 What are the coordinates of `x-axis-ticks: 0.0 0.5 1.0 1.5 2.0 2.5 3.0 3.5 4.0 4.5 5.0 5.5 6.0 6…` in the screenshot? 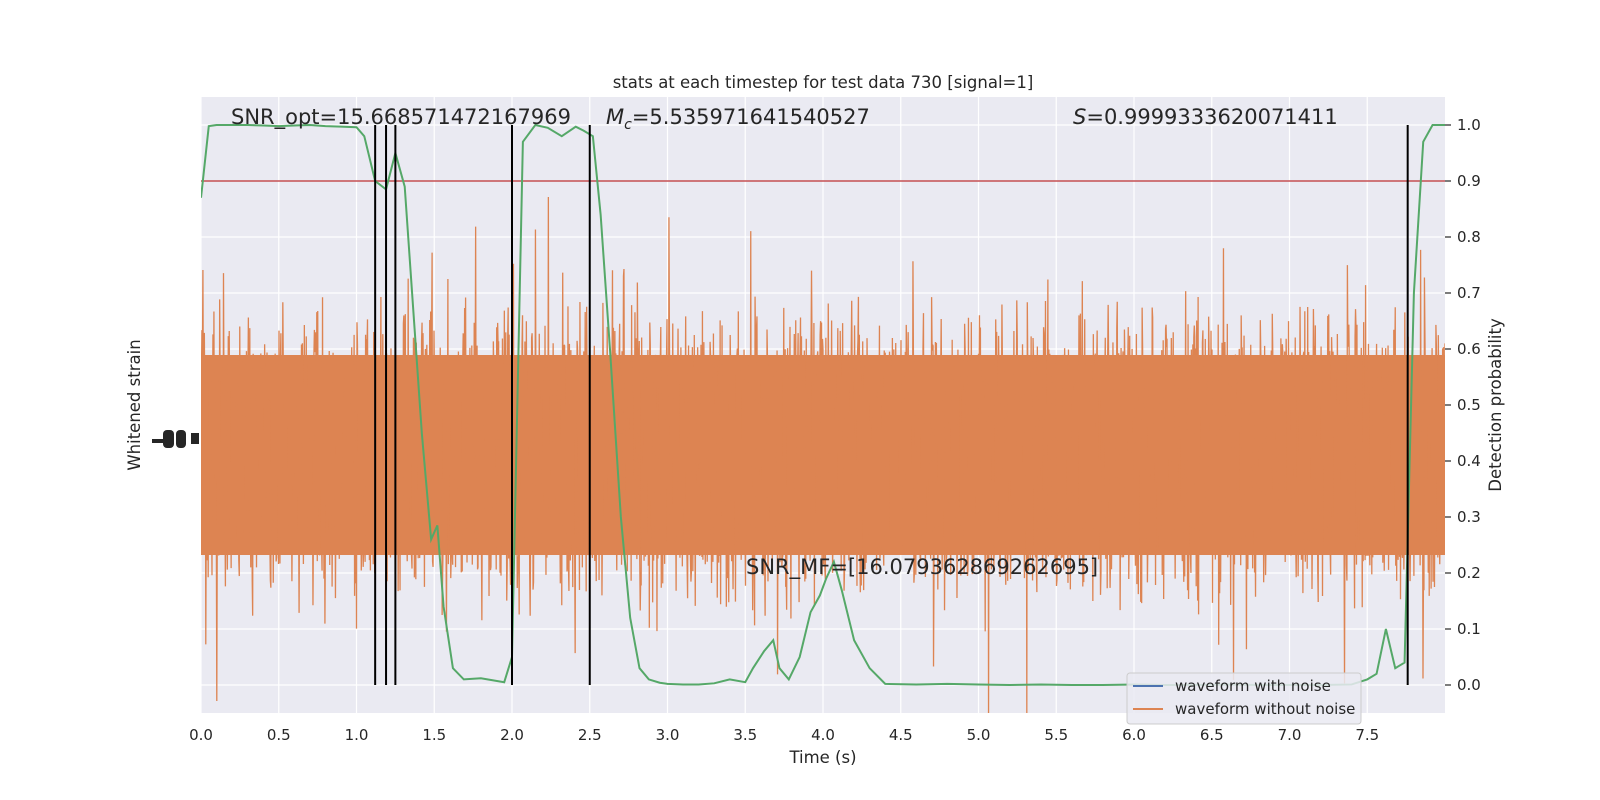 It's located at (784, 735).